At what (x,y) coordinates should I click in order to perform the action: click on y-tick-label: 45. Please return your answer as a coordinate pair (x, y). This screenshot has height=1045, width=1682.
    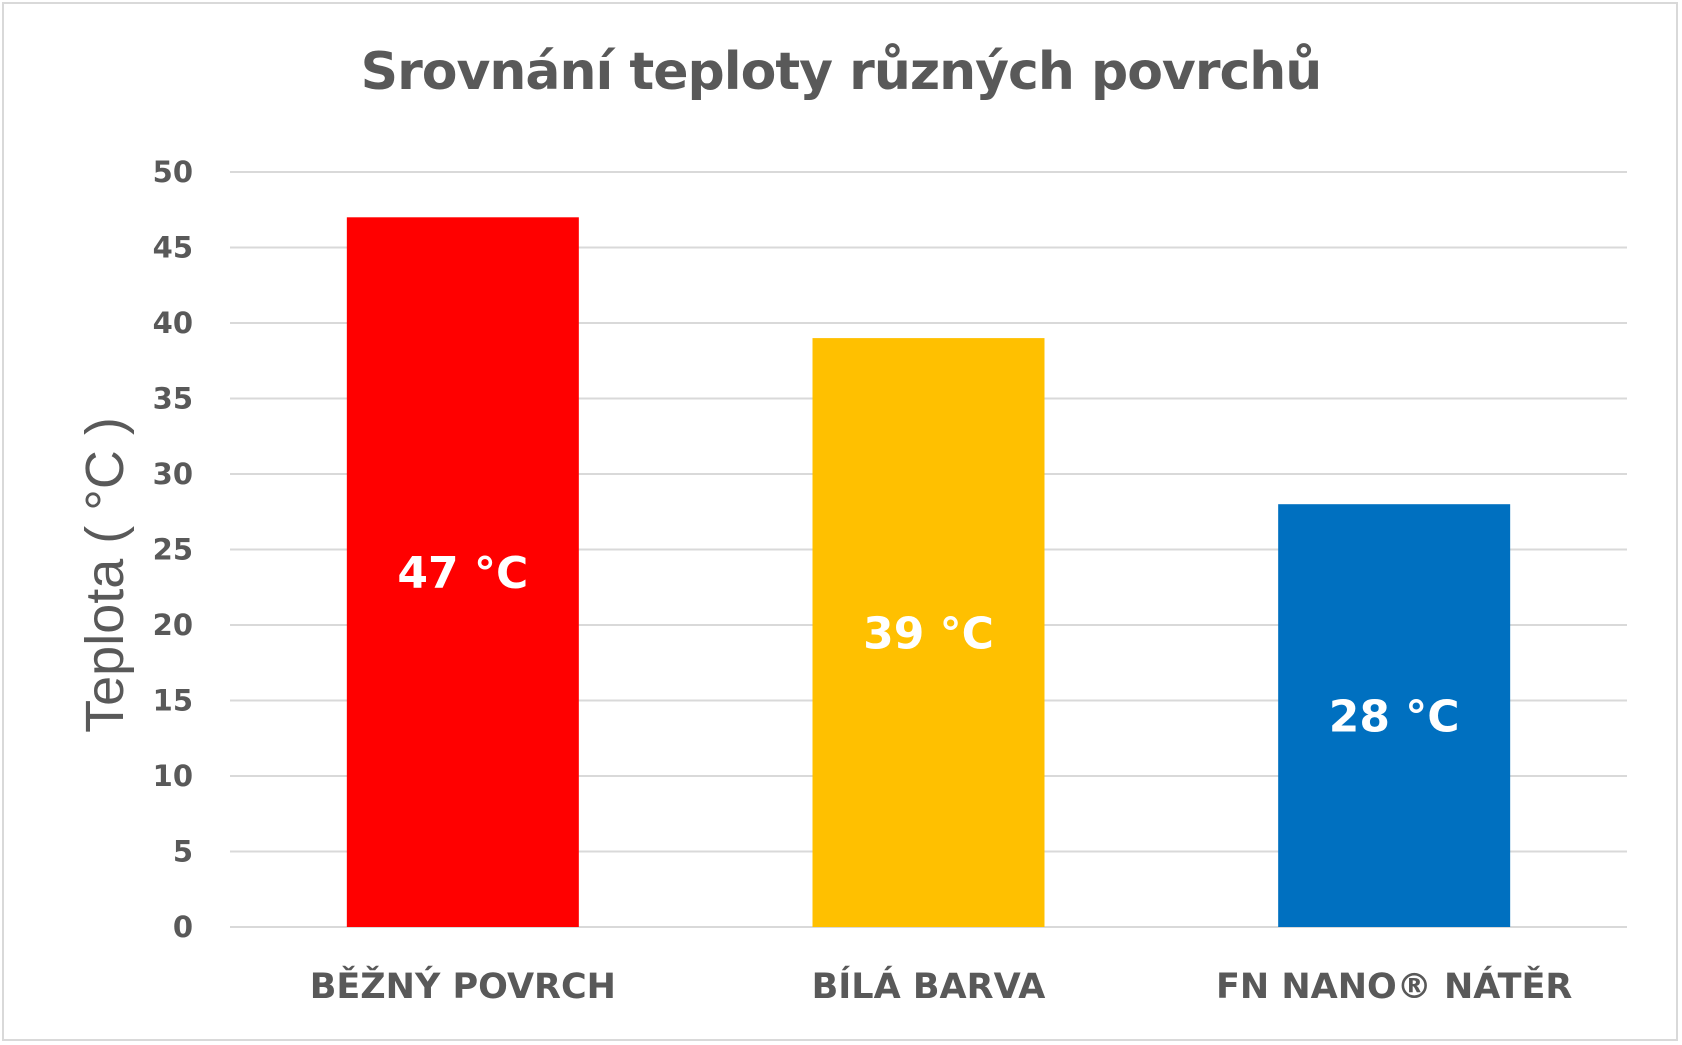
    Looking at the image, I should click on (173, 248).